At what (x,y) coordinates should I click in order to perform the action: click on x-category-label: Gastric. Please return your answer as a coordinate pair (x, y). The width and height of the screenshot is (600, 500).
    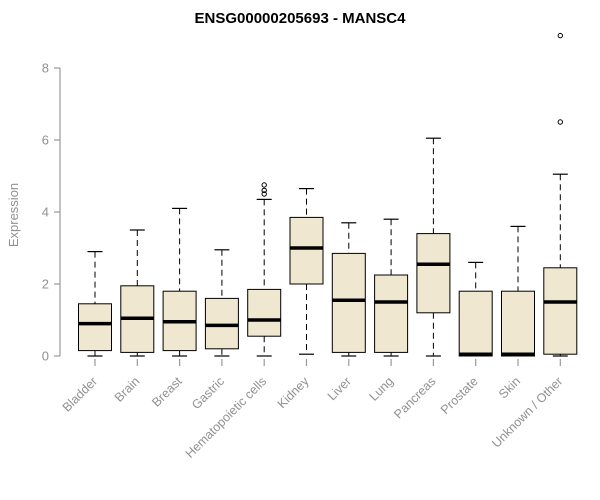
    Looking at the image, I should click on (208, 393).